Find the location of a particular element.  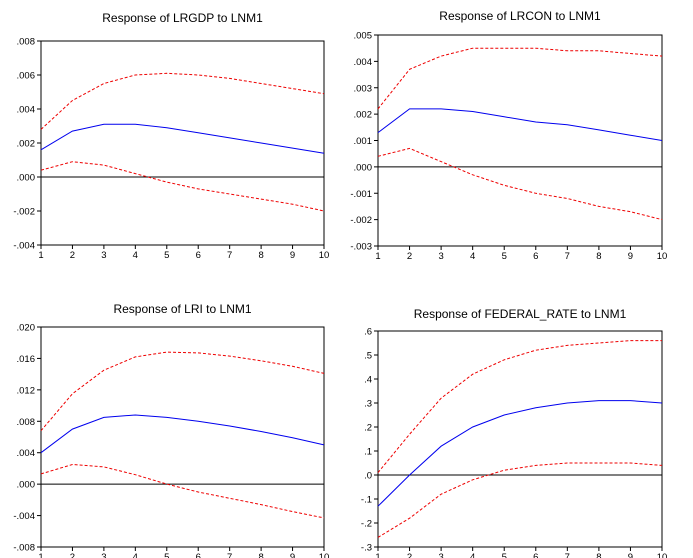

y-tick-label: .016 is located at coordinates (26, 359).